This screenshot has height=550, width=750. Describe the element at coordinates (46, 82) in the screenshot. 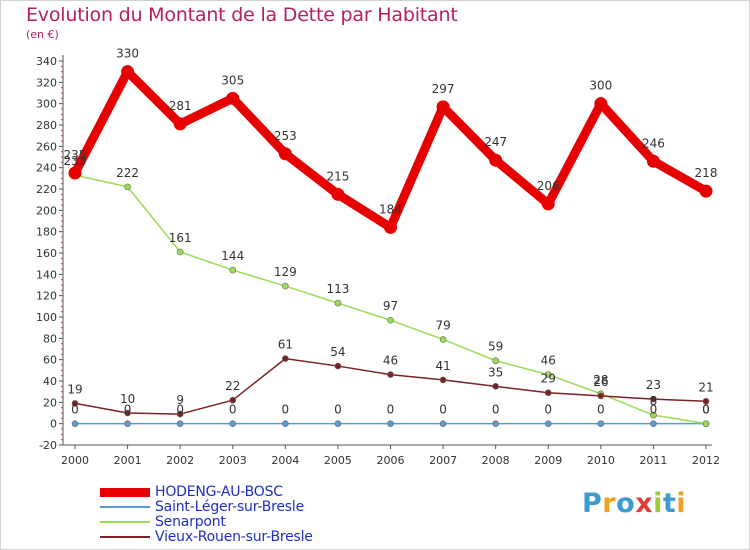

I see `y-tick-label: 320` at that location.